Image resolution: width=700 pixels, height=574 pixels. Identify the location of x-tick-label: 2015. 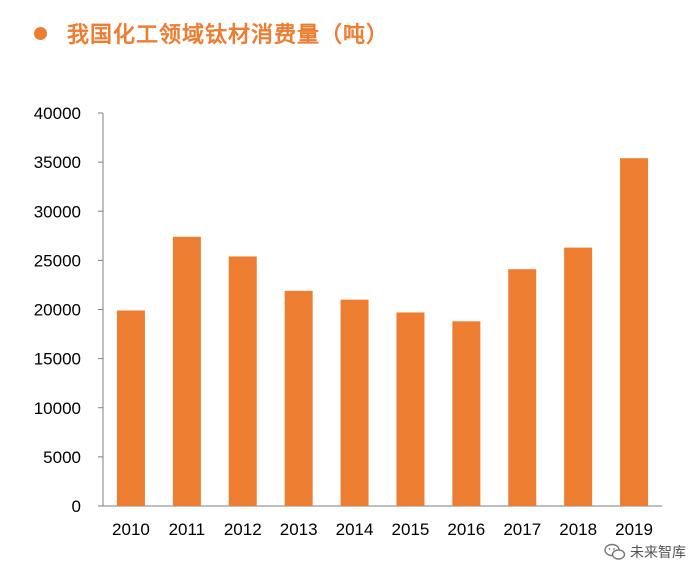
(411, 529).